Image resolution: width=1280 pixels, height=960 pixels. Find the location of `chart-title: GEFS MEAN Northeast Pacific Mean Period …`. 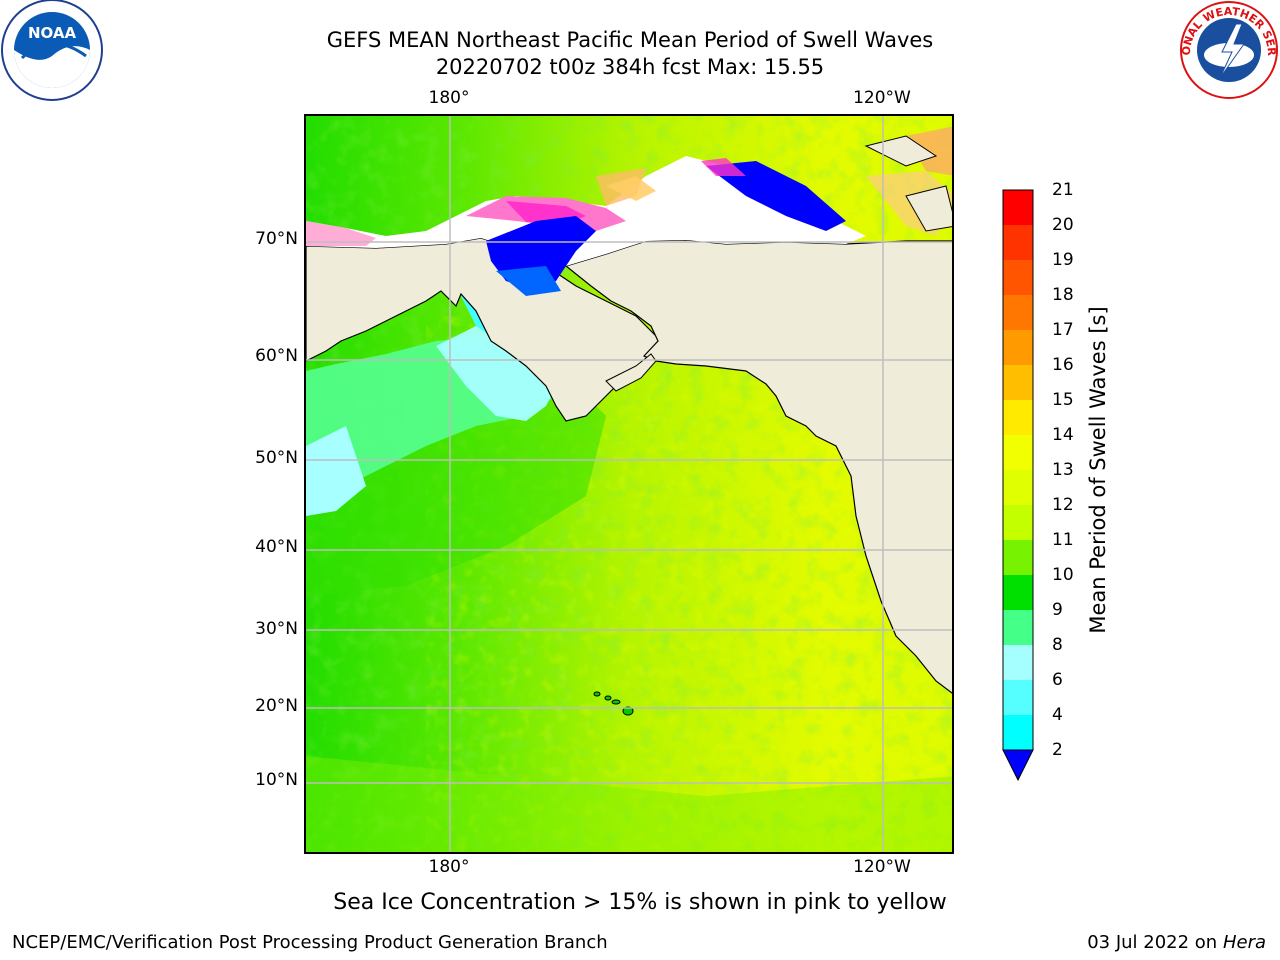

chart-title: GEFS MEAN Northeast Pacific Mean Period … is located at coordinates (630, 40).